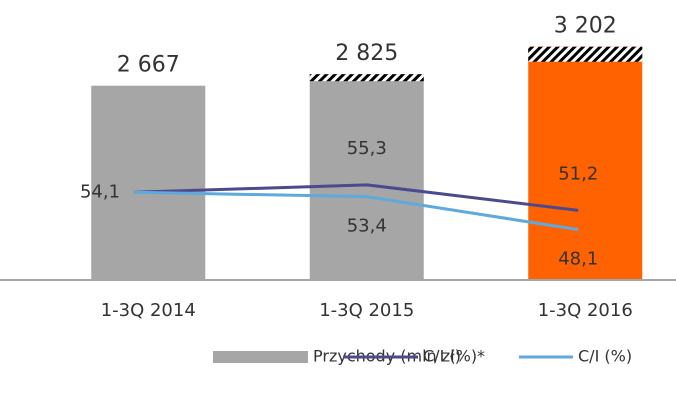 The width and height of the screenshot is (676, 401). I want to click on bar-label: 2 667, so click(148, 65).